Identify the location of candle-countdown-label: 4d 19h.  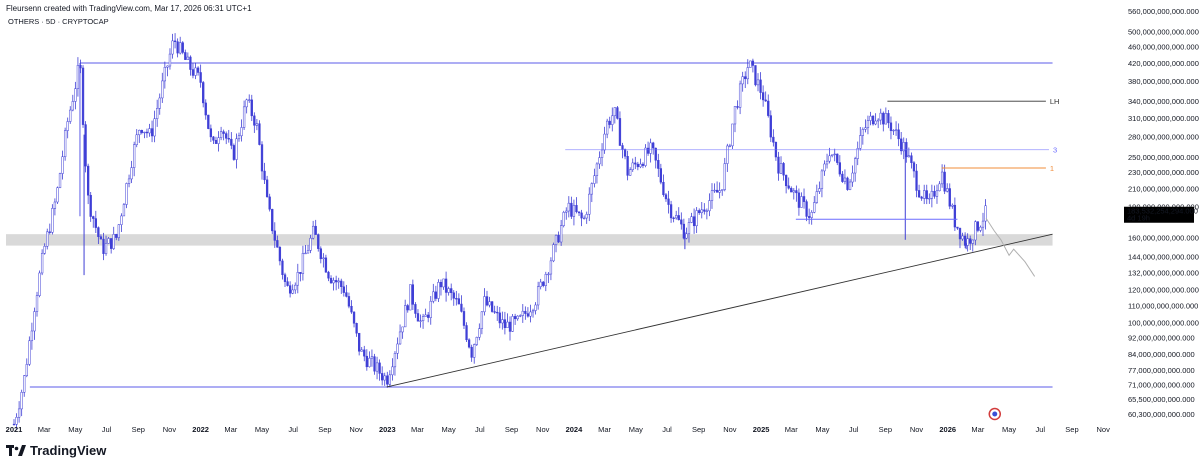
(1138, 218).